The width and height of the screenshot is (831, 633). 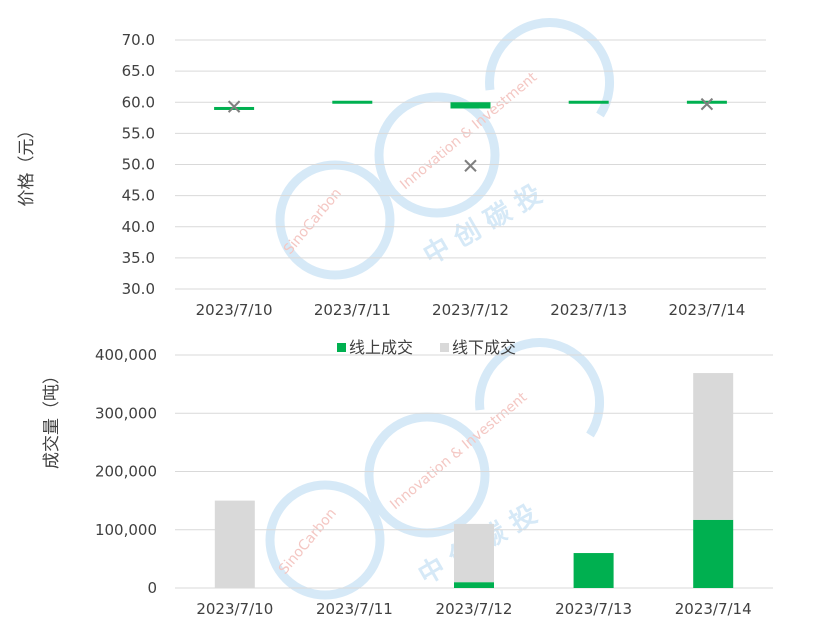 I want to click on volume-x-tick-label: 2023/7/12, so click(x=474, y=609).